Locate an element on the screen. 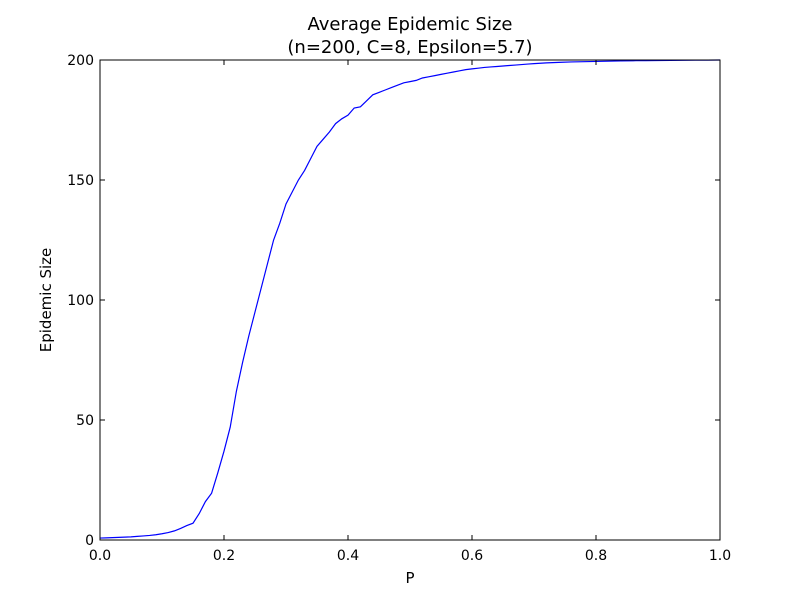  x-tick-label: 0.4 is located at coordinates (348, 556).